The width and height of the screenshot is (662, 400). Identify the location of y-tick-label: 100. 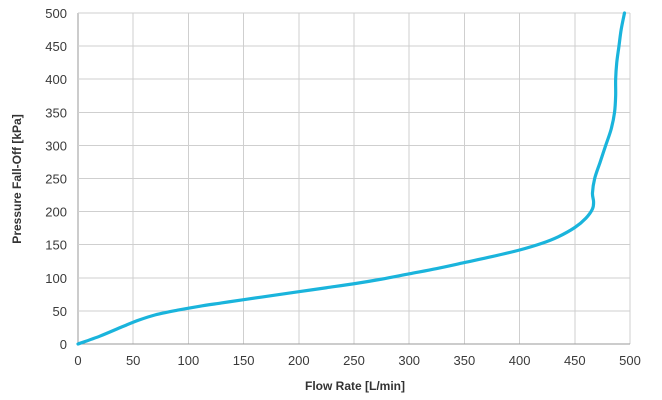
(56, 278).